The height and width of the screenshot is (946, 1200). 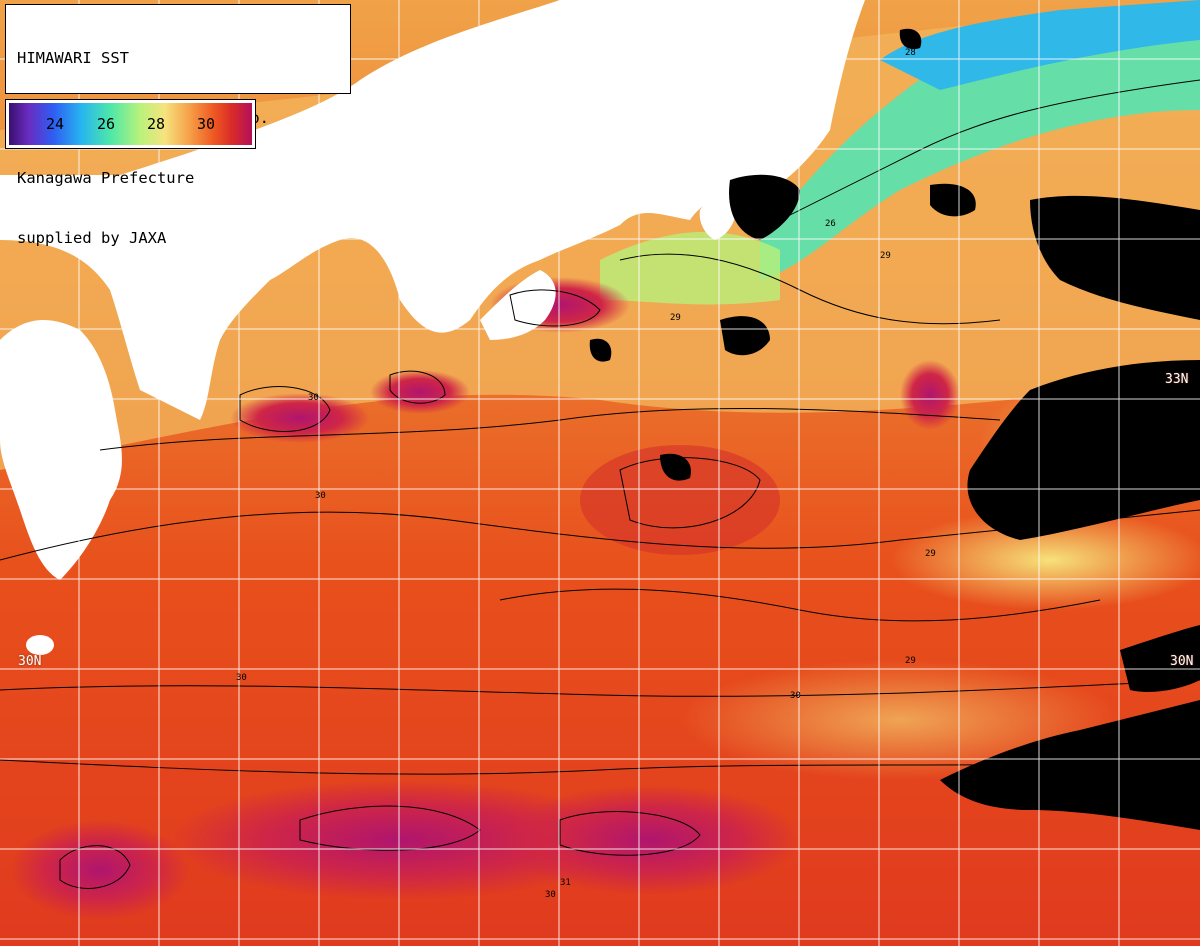 I want to click on land-kii-peninsula, so click(x=518, y=305).